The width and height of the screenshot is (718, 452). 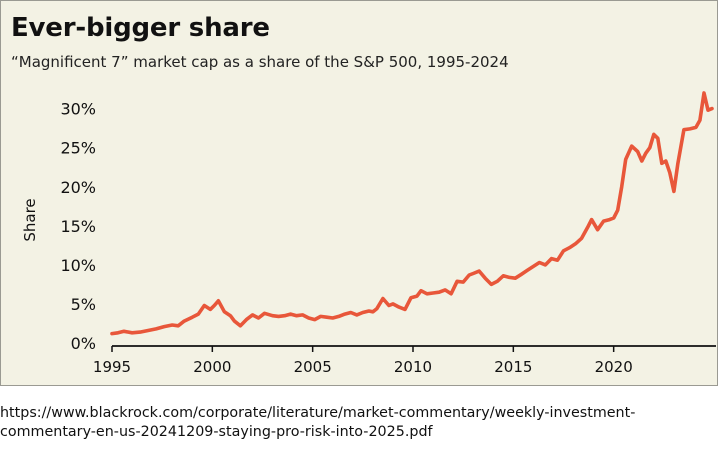 What do you see at coordinates (78, 109) in the screenshot?
I see `y-tick-label: 30%` at bounding box center [78, 109].